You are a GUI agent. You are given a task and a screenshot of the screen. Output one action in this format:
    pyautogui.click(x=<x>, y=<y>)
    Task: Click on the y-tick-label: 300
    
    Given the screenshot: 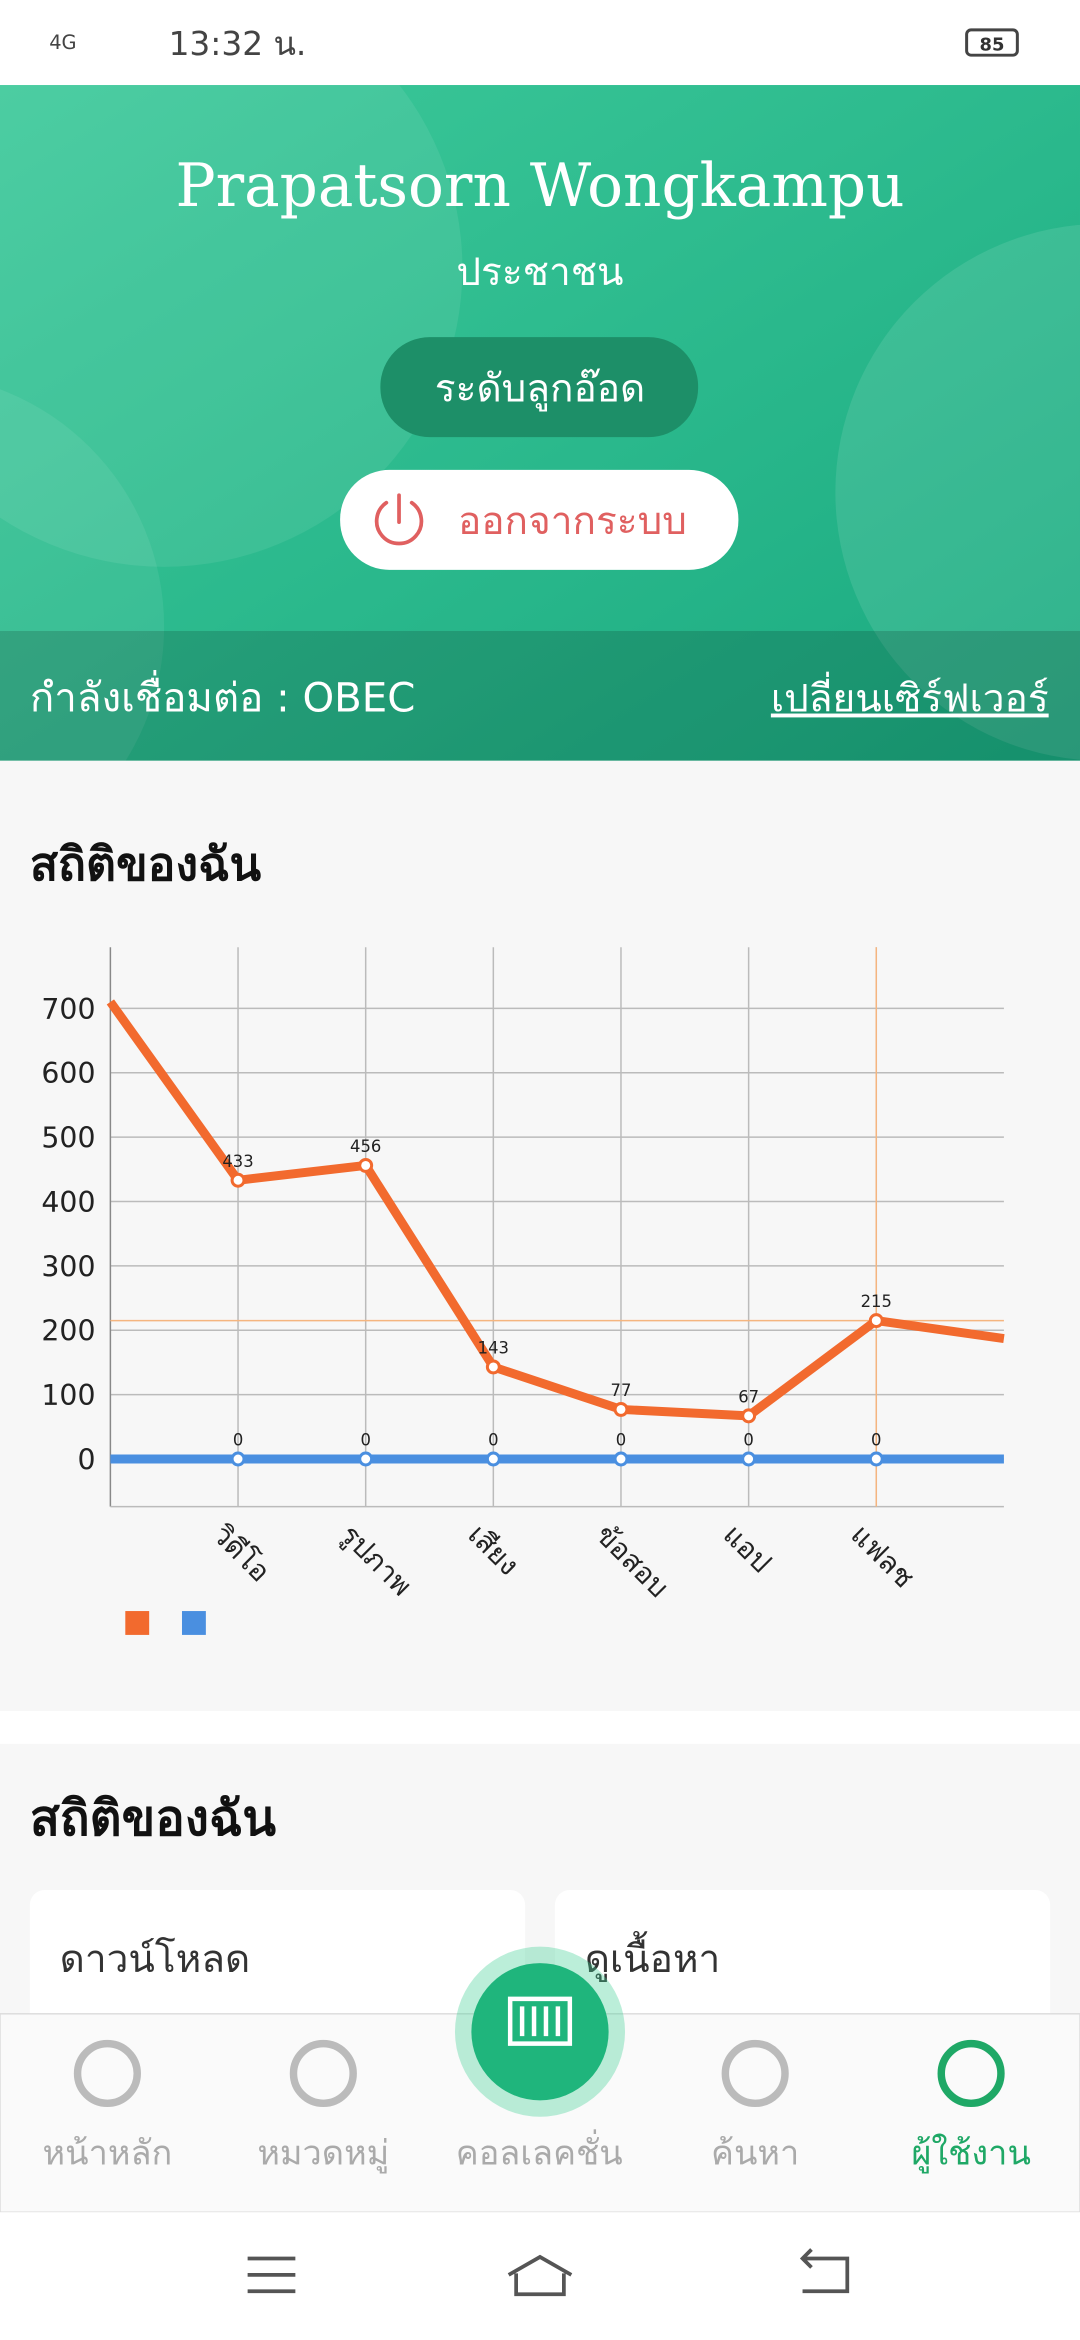 What is the action you would take?
    pyautogui.click(x=68, y=1266)
    